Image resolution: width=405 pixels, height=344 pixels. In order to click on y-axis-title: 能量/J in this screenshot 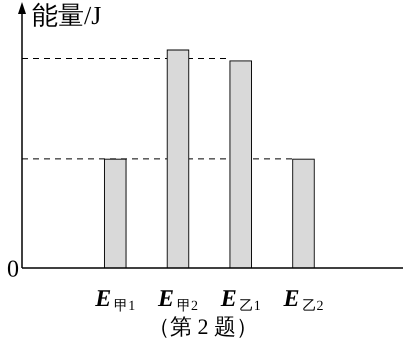, I will do `click(67, 15)`.